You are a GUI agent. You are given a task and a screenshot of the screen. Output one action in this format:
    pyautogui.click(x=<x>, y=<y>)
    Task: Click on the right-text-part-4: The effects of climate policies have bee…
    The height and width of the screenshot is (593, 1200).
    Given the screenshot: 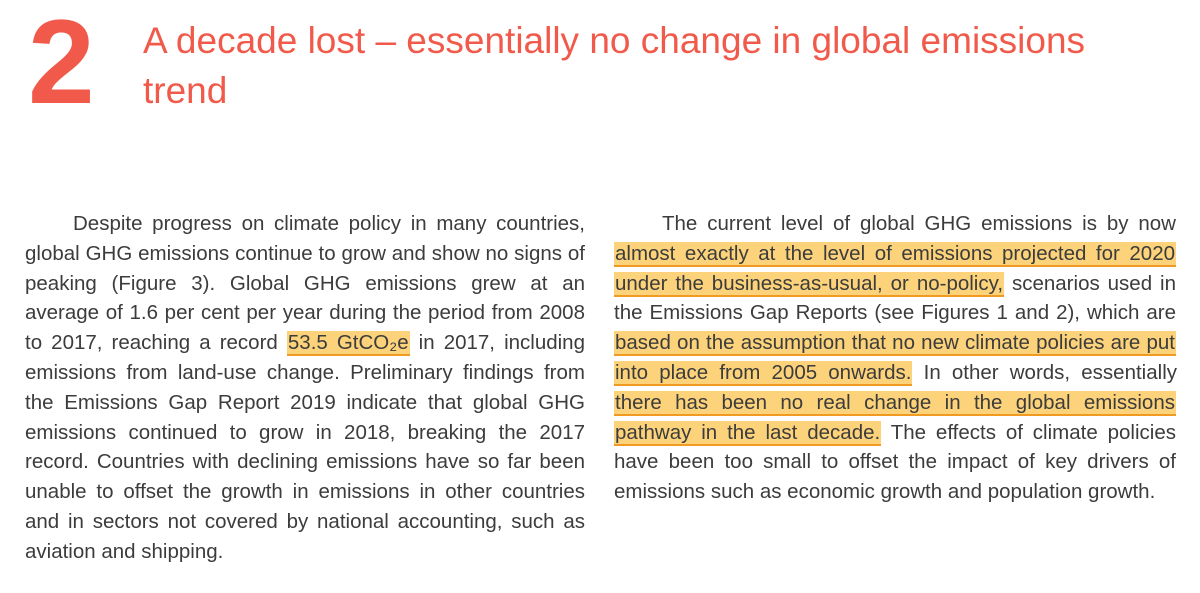 What is the action you would take?
    pyautogui.click(x=895, y=462)
    